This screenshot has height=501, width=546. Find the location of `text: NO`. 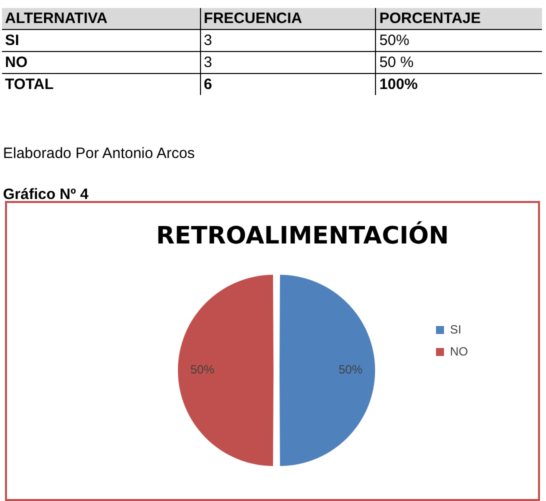

text: NO is located at coordinates (16, 63).